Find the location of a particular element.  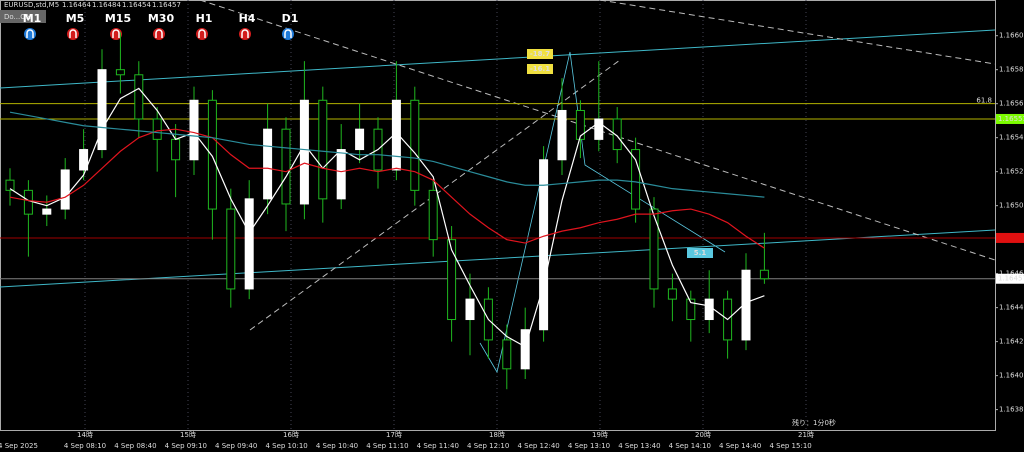

annotation: -18.7 is located at coordinates (540, 54).